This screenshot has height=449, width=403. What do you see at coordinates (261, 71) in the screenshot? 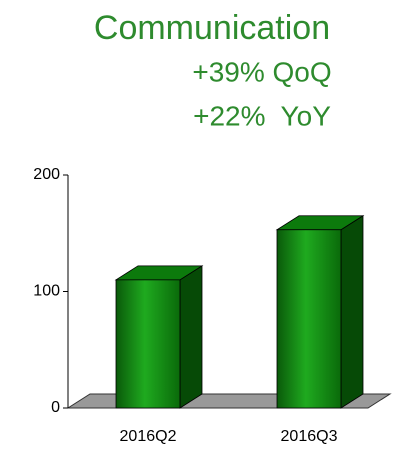
I see `subtitle: +39% QoQ` at bounding box center [261, 71].